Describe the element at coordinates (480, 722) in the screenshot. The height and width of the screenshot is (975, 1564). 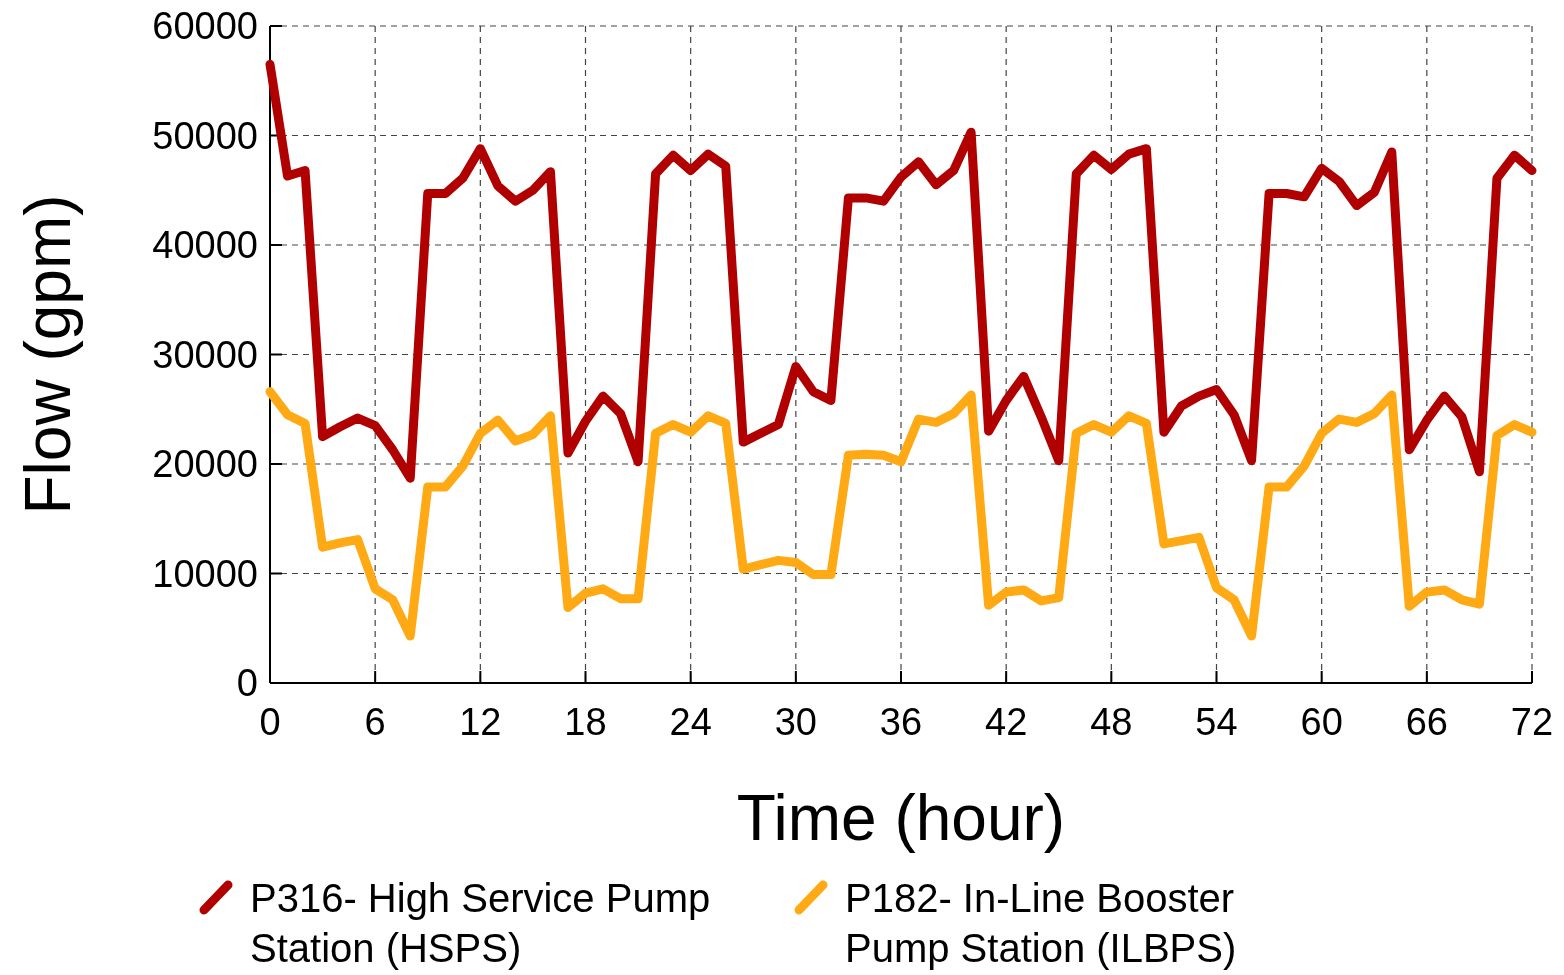
I see `x-tick-label: 12` at that location.